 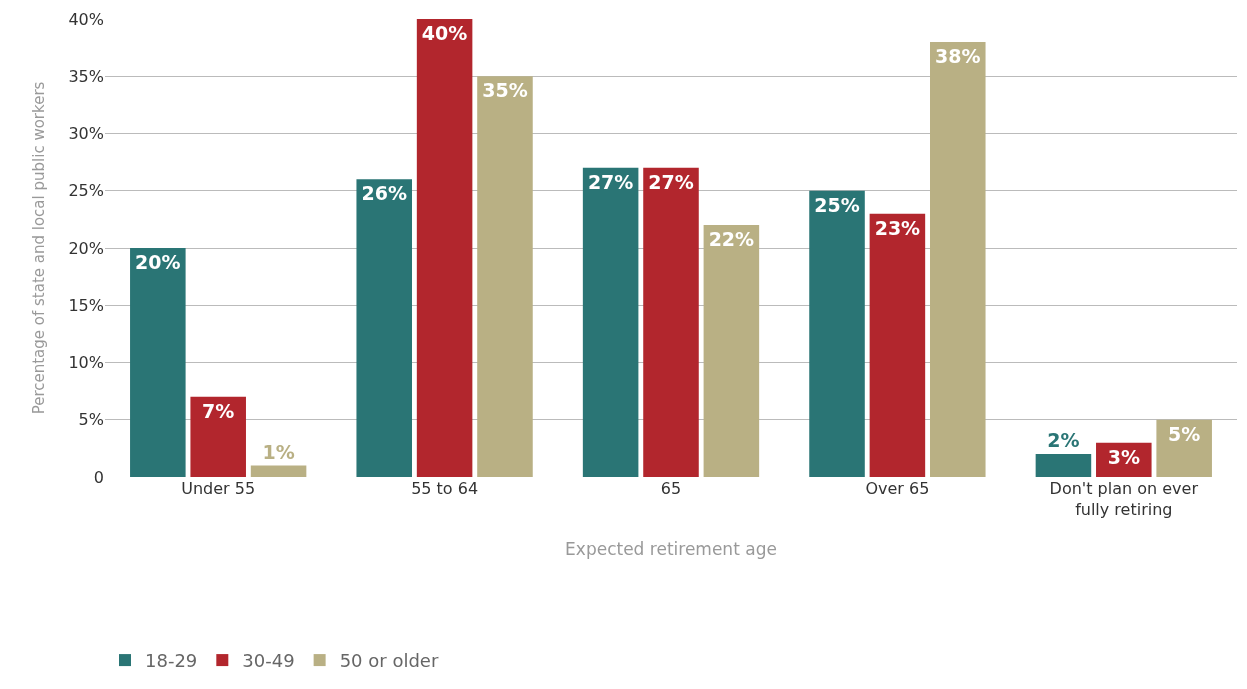 What do you see at coordinates (278, 451) in the screenshot?
I see `data-label: 1%` at bounding box center [278, 451].